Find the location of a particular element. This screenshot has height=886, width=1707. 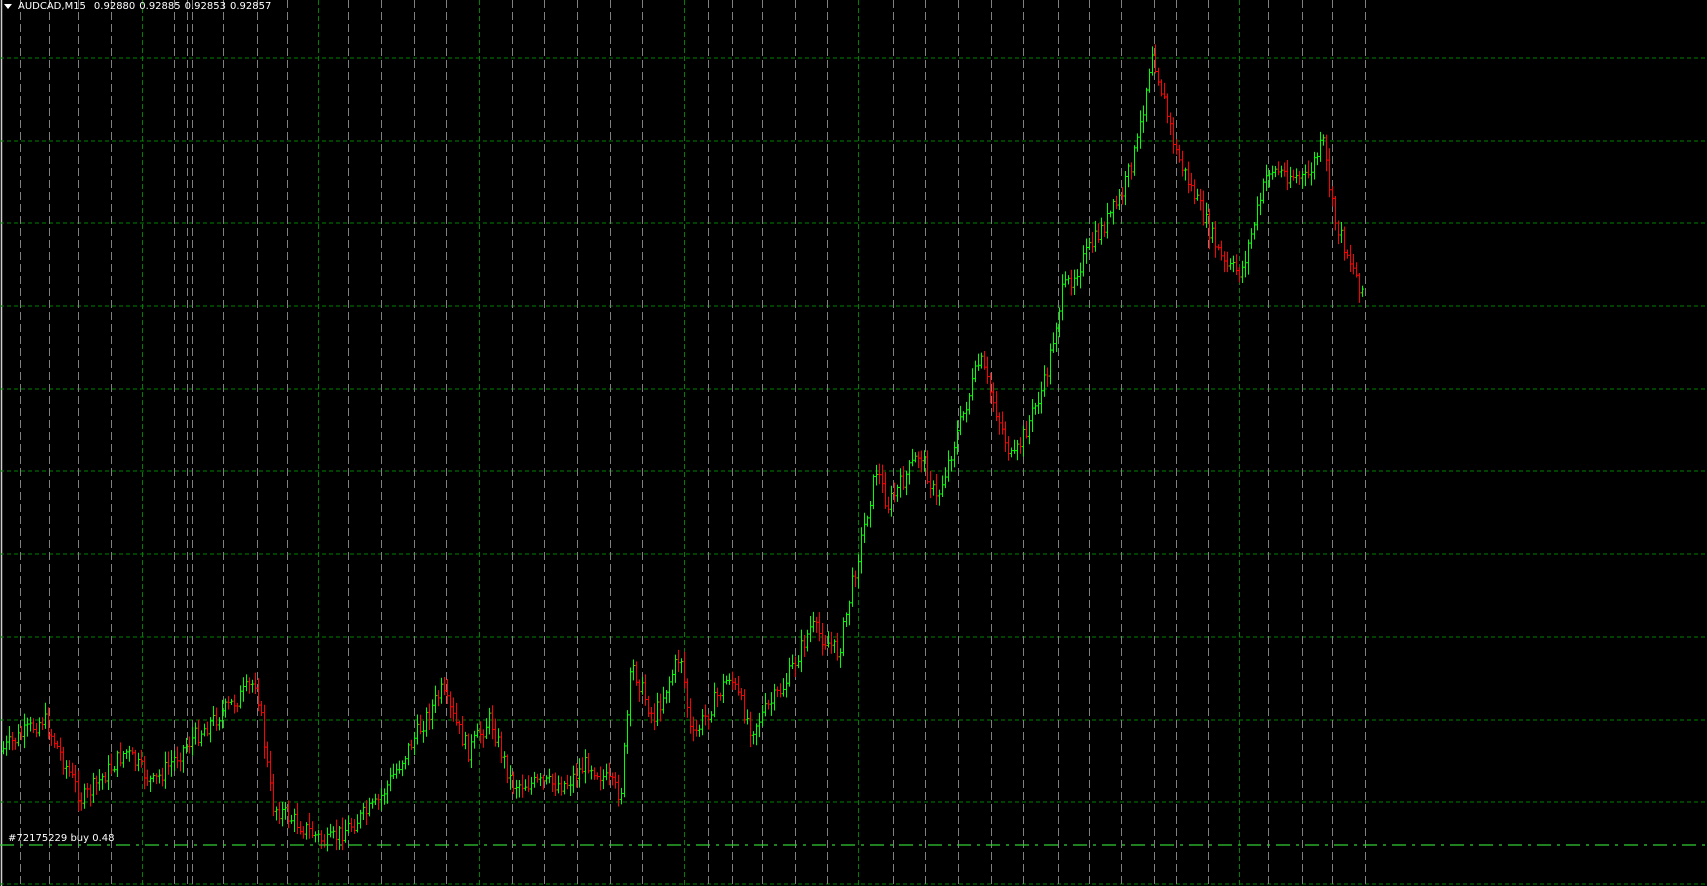

triangle-down-icon is located at coordinates (8, 6).